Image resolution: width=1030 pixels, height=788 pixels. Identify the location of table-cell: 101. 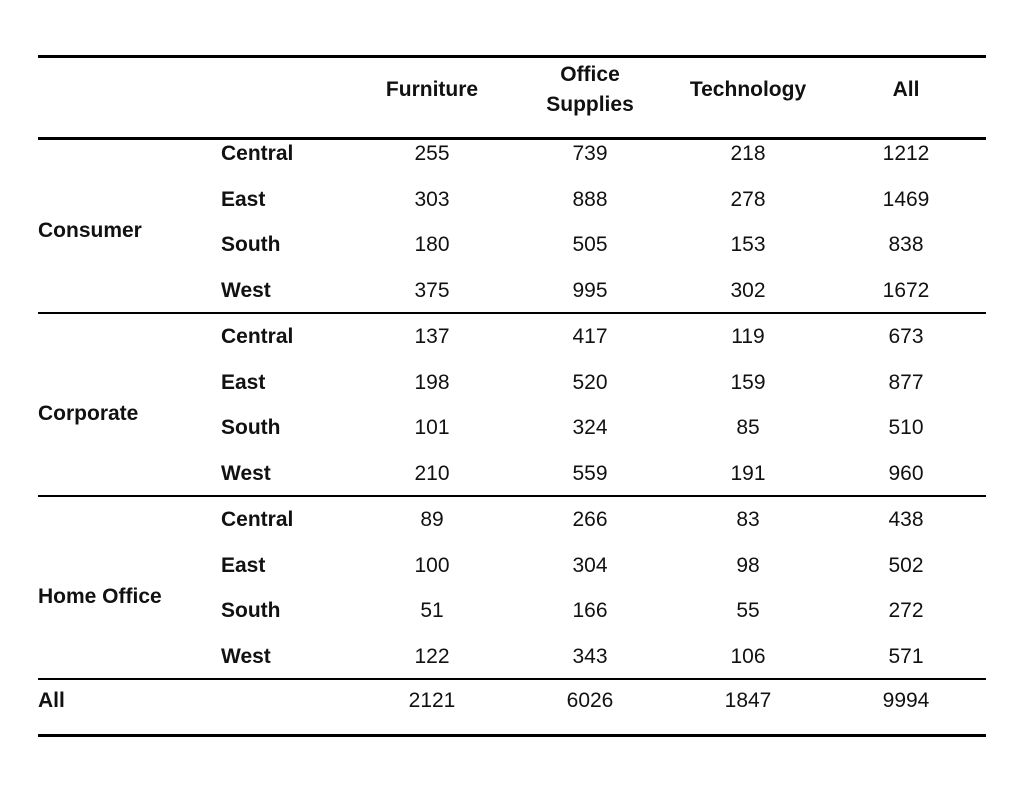
(432, 427).